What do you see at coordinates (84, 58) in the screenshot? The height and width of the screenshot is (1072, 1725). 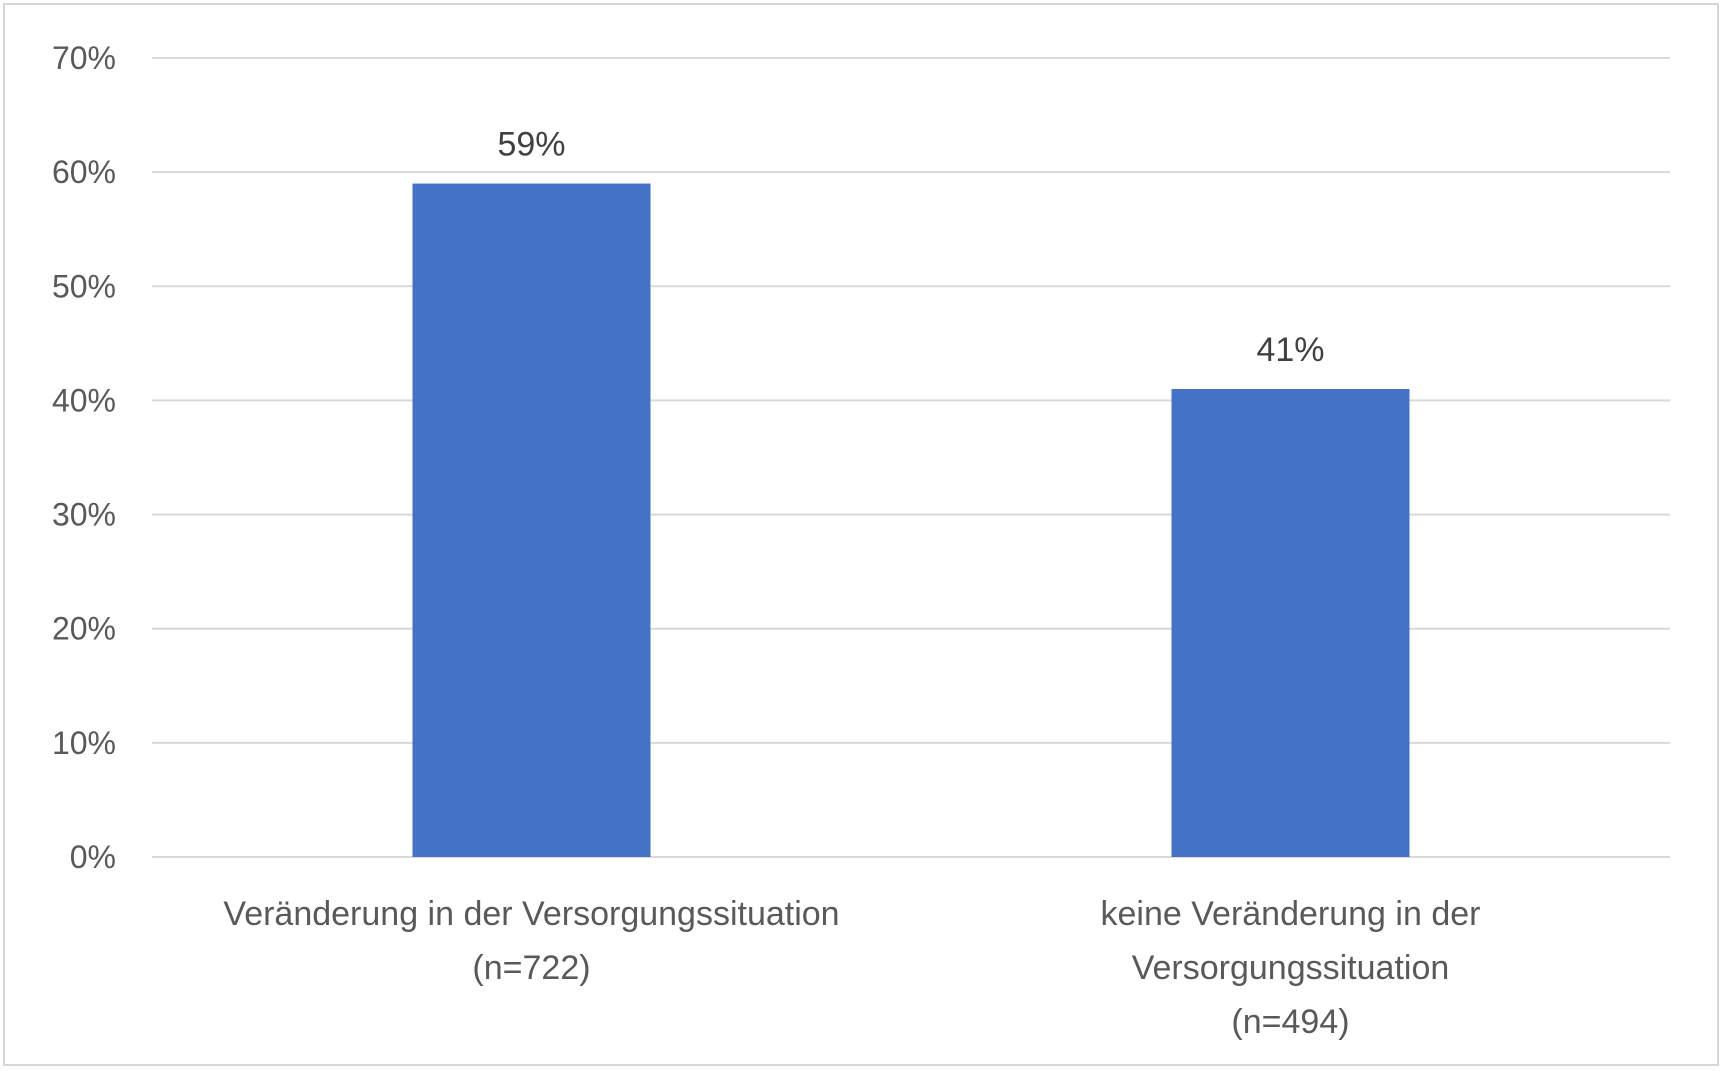 I see `y-tick-label: 70%` at bounding box center [84, 58].